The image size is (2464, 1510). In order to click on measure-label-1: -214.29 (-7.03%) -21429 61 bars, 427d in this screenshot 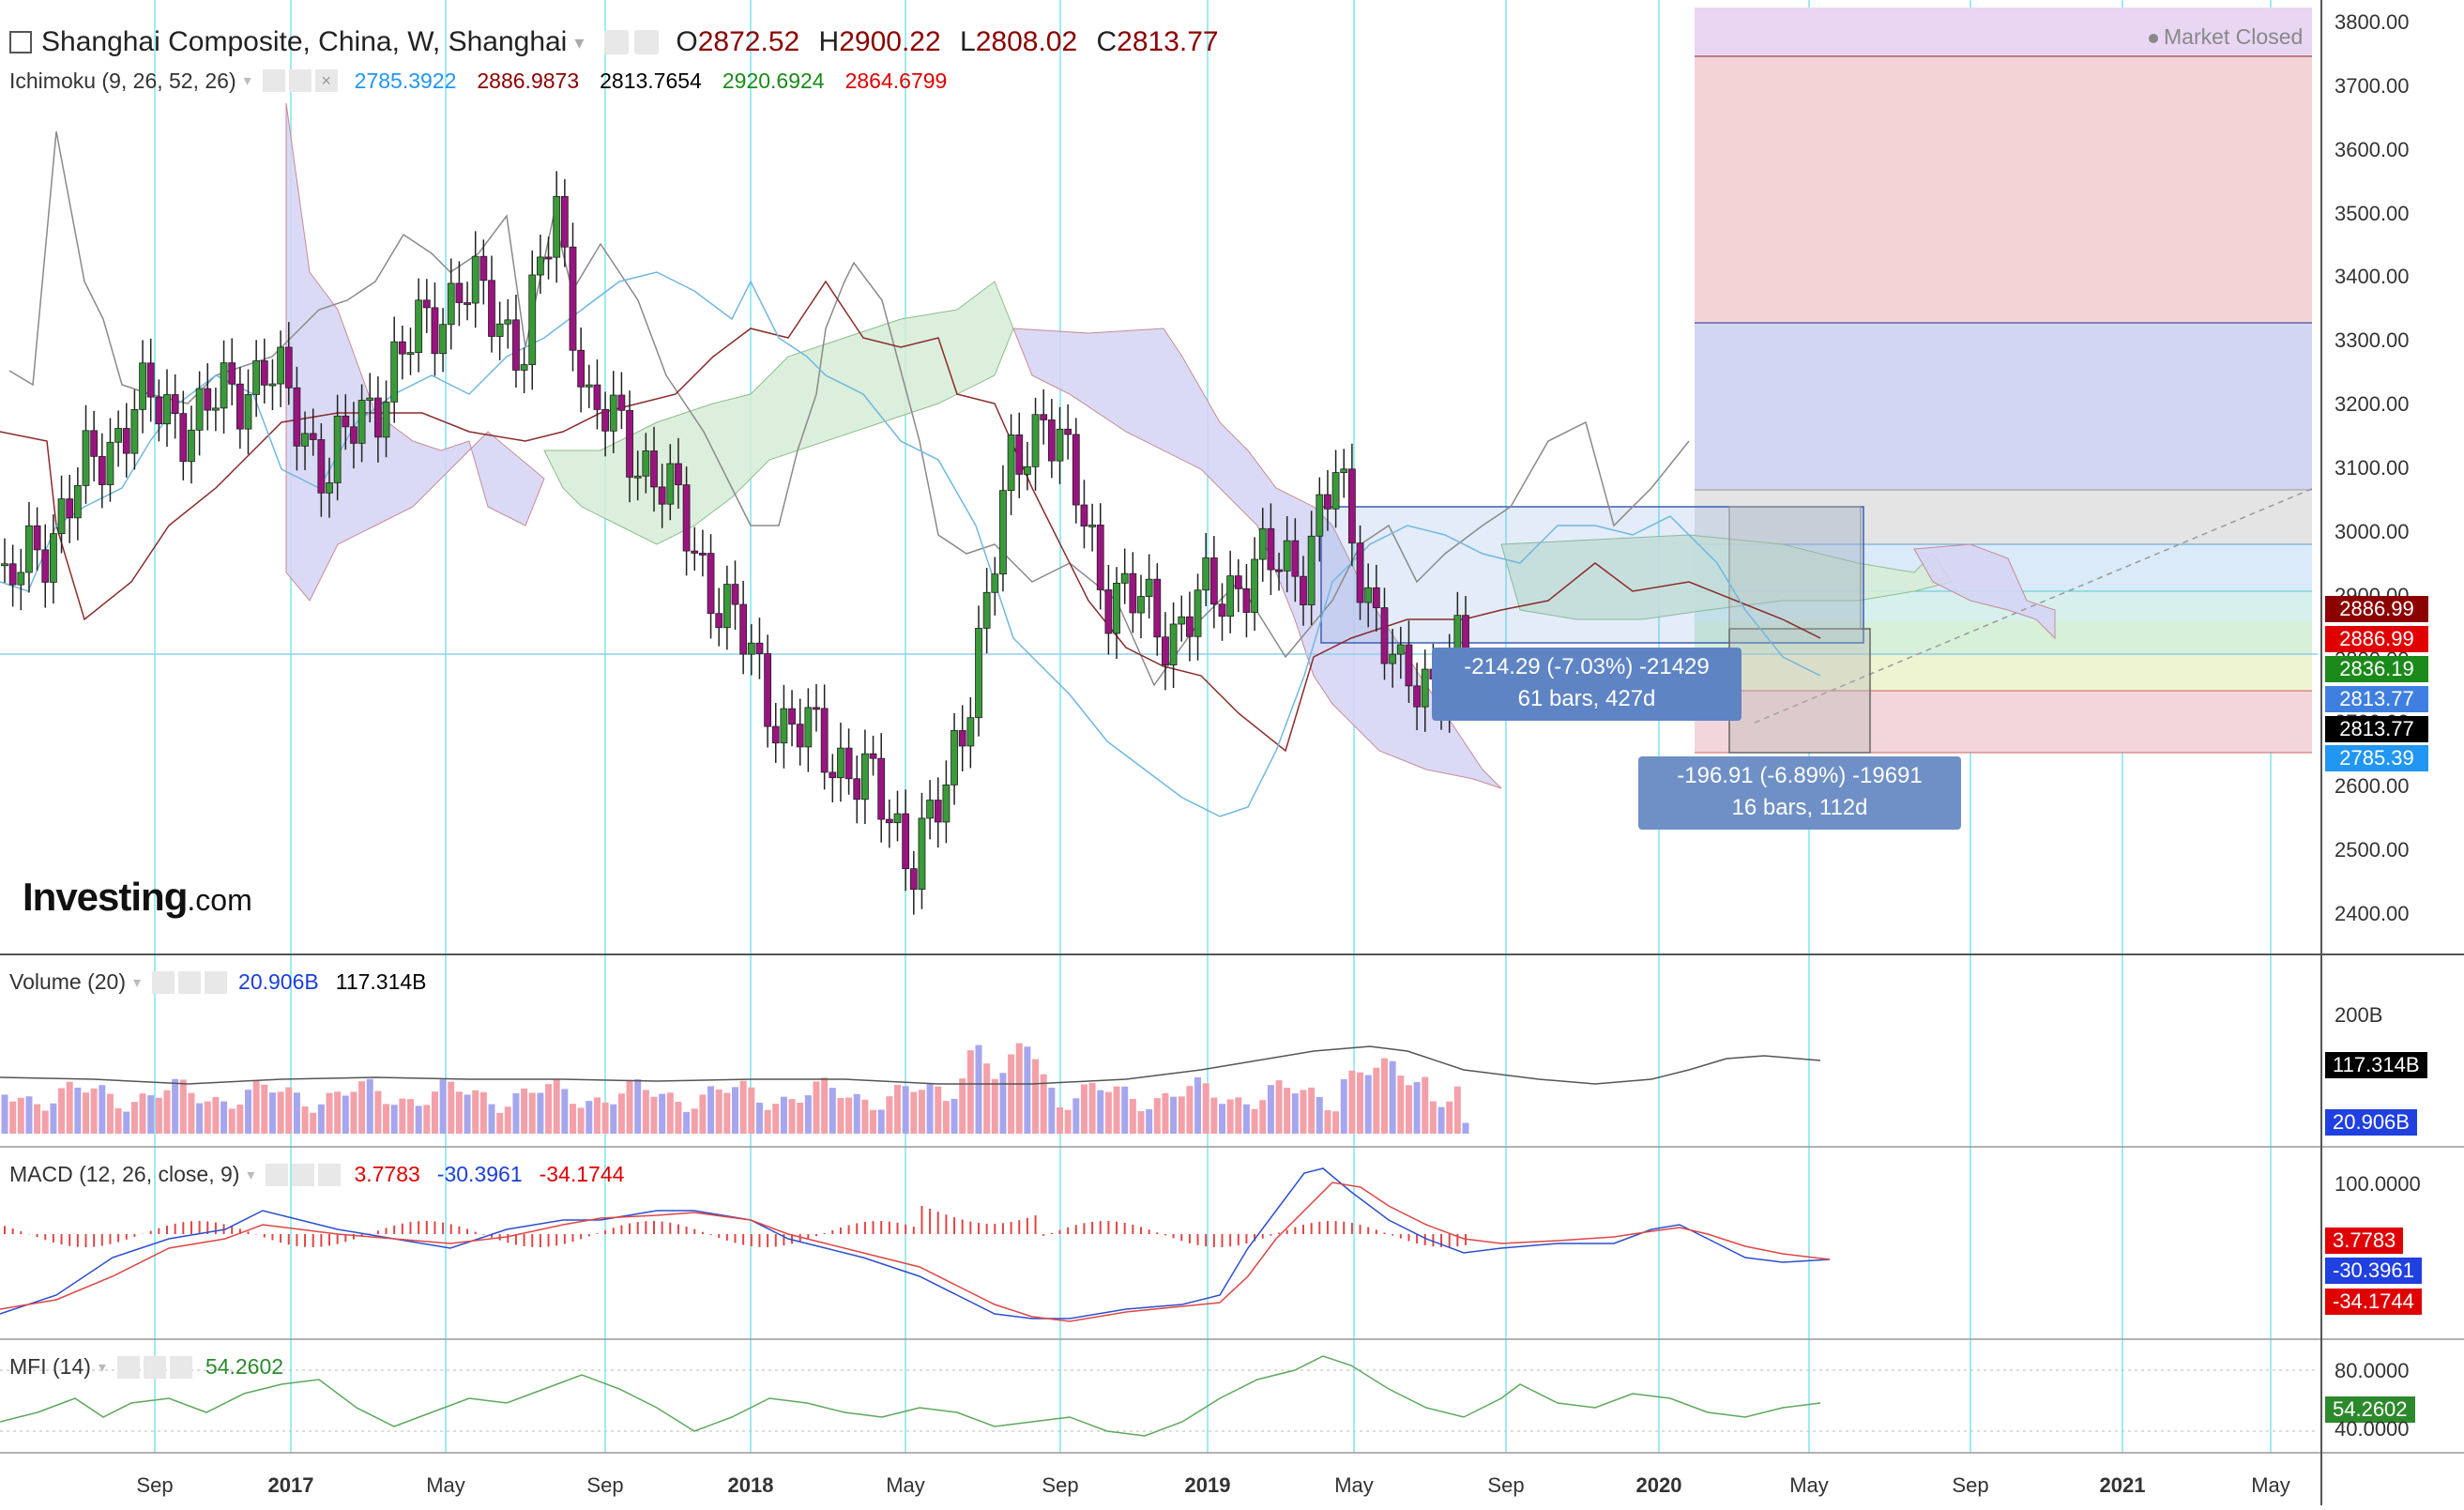, I will do `click(1587, 684)`.